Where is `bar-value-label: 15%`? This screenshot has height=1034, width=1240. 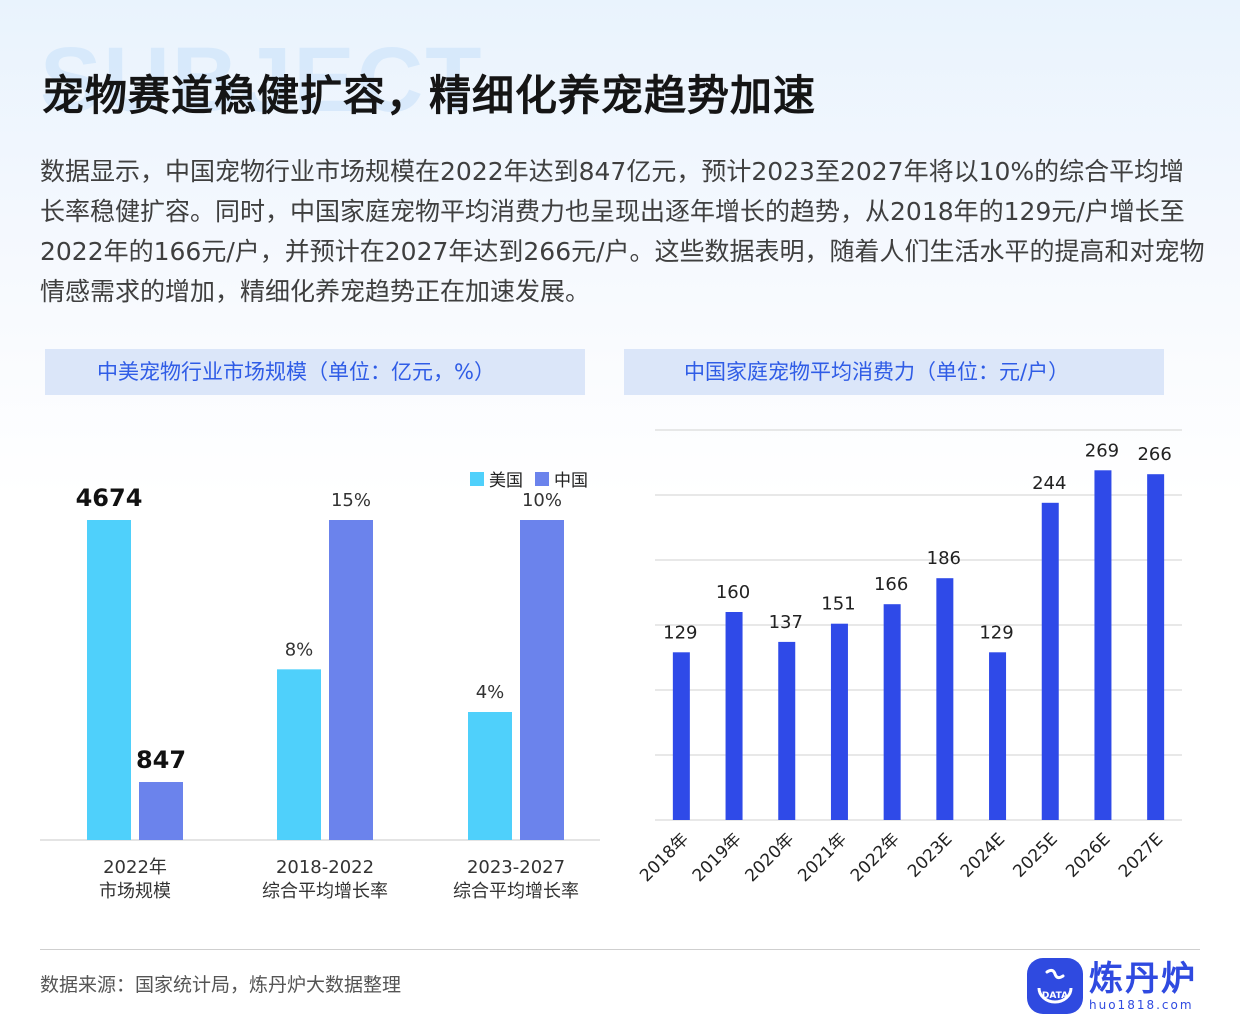
bar-value-label: 15% is located at coordinates (351, 500).